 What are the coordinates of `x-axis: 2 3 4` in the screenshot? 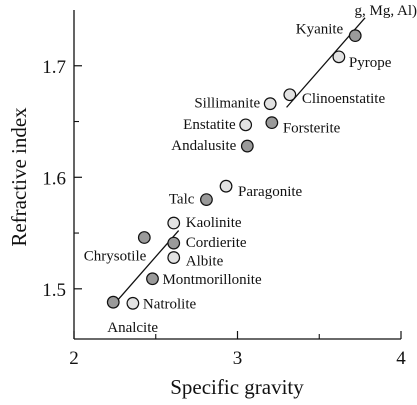 It's located at (237, 350).